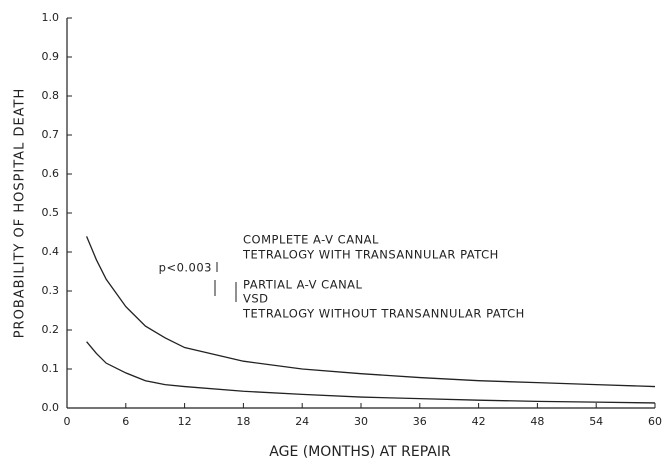 This screenshot has height=464, width=663. Describe the element at coordinates (420, 421) in the screenshot. I see `x-tick-label: 36` at that location.